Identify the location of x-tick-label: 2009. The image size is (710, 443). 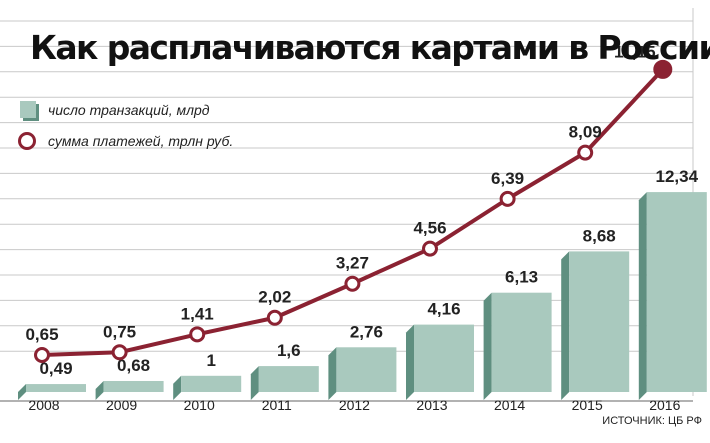
(121, 405).